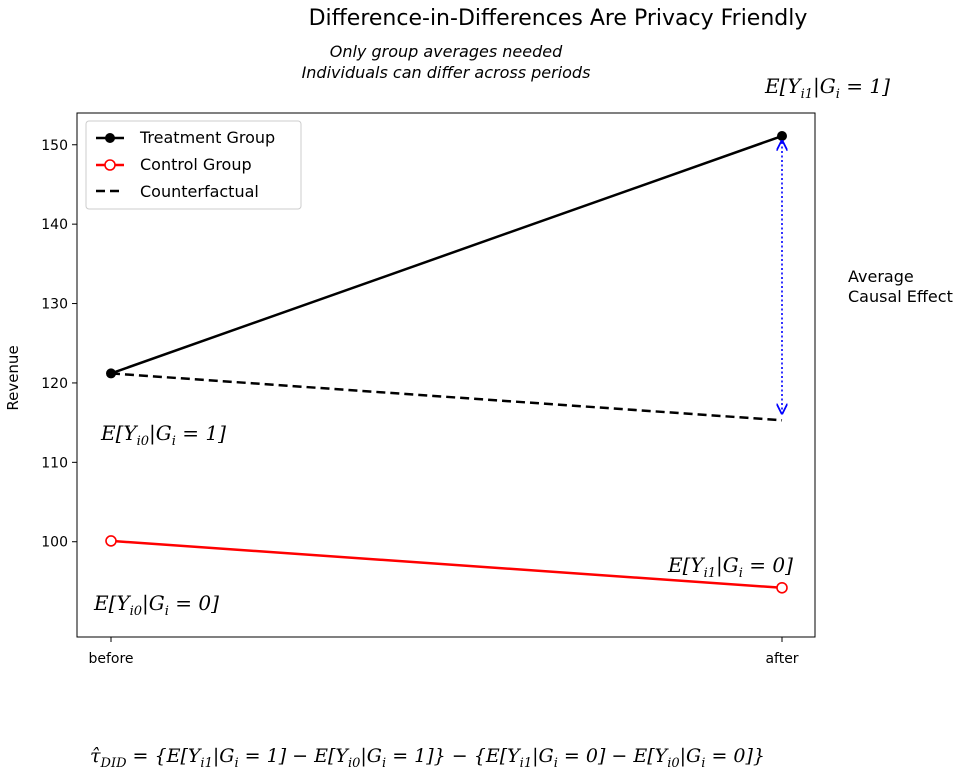 This screenshot has height=782, width=974. What do you see at coordinates (730, 567) in the screenshot?
I see `annotation-control-after: E[Yi1|Gi = 0]` at bounding box center [730, 567].